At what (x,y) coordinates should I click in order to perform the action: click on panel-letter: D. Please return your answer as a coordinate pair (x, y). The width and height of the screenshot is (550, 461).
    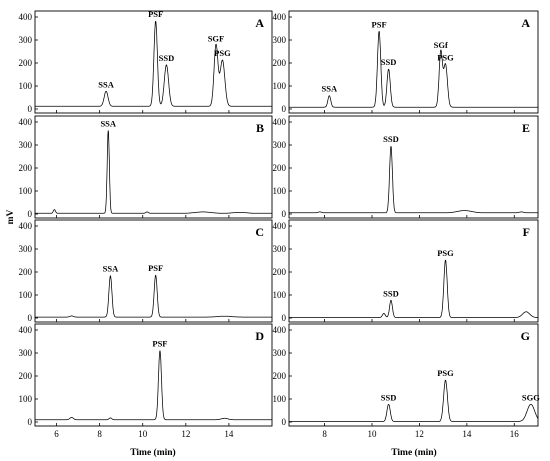
    Looking at the image, I should click on (259, 336).